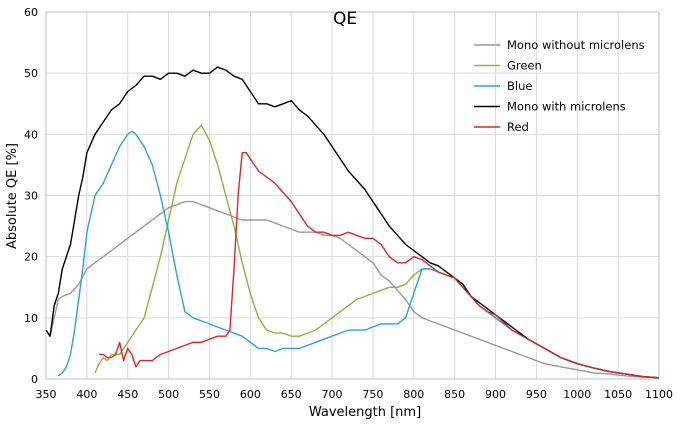 The image size is (690, 428). Describe the element at coordinates (618, 394) in the screenshot. I see `x-tick-label: 1050` at that location.